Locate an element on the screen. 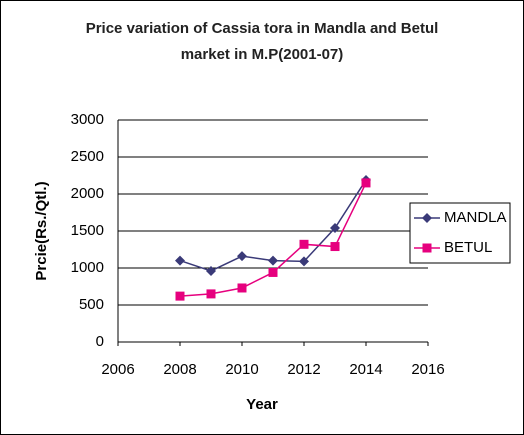  x-tick-label: 2016 is located at coordinates (427, 369).